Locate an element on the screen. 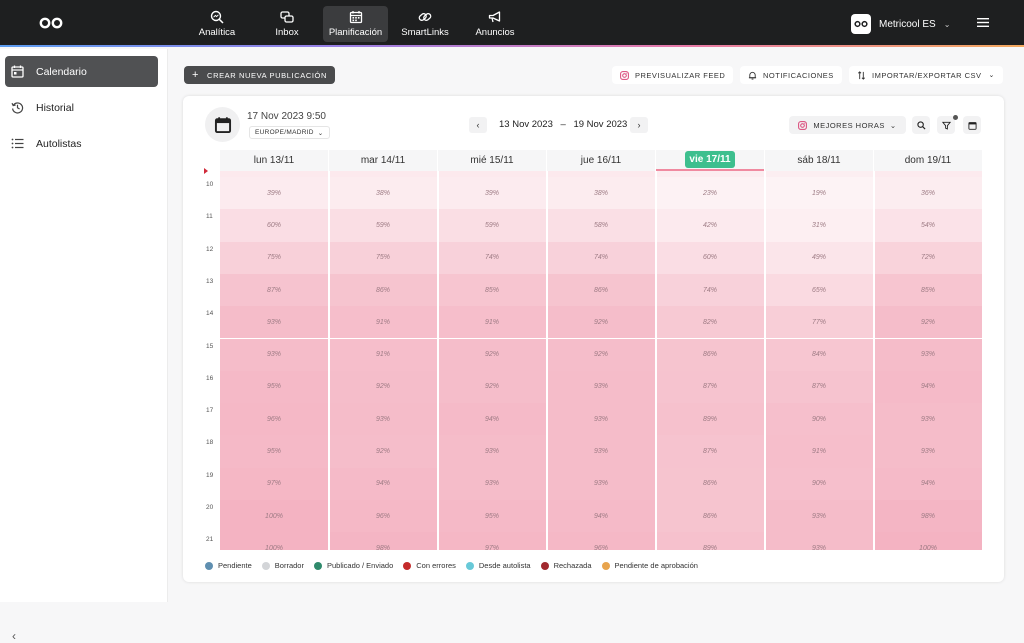  metricool-logo is located at coordinates (51, 23).